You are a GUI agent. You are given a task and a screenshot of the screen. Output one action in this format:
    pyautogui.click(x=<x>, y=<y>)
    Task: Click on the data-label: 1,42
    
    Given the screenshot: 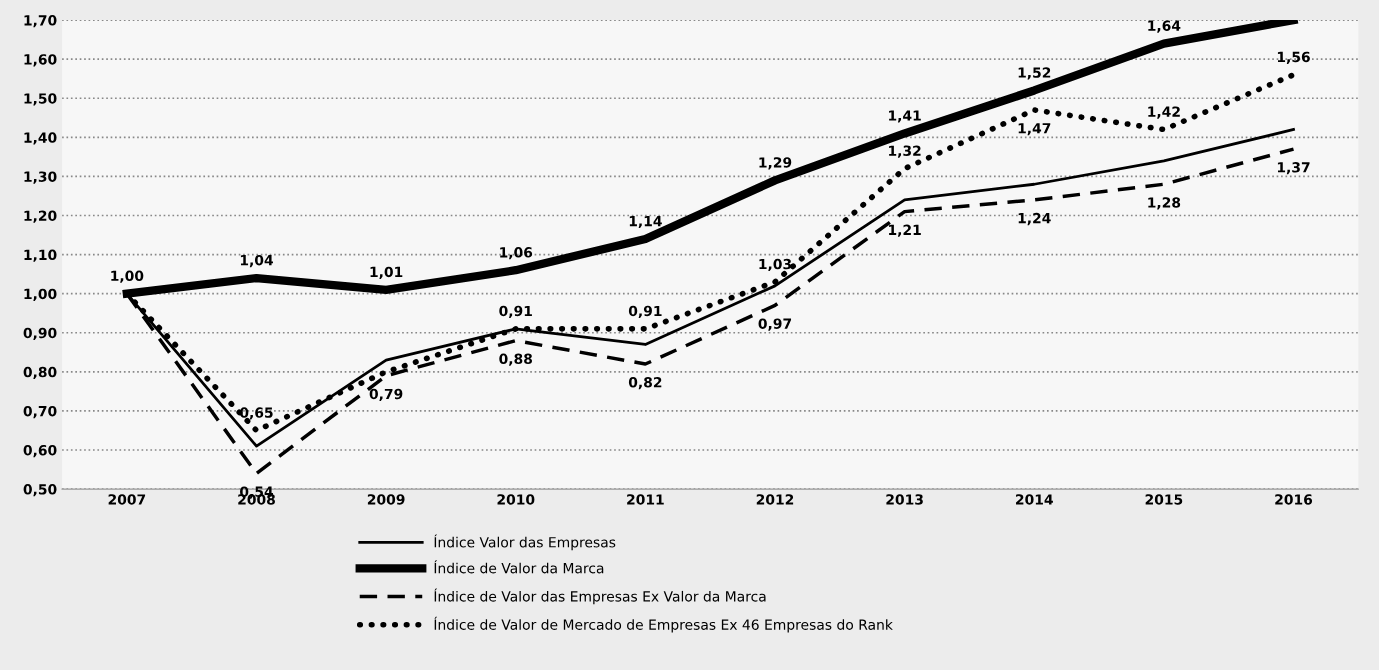 What is the action you would take?
    pyautogui.click(x=1164, y=112)
    